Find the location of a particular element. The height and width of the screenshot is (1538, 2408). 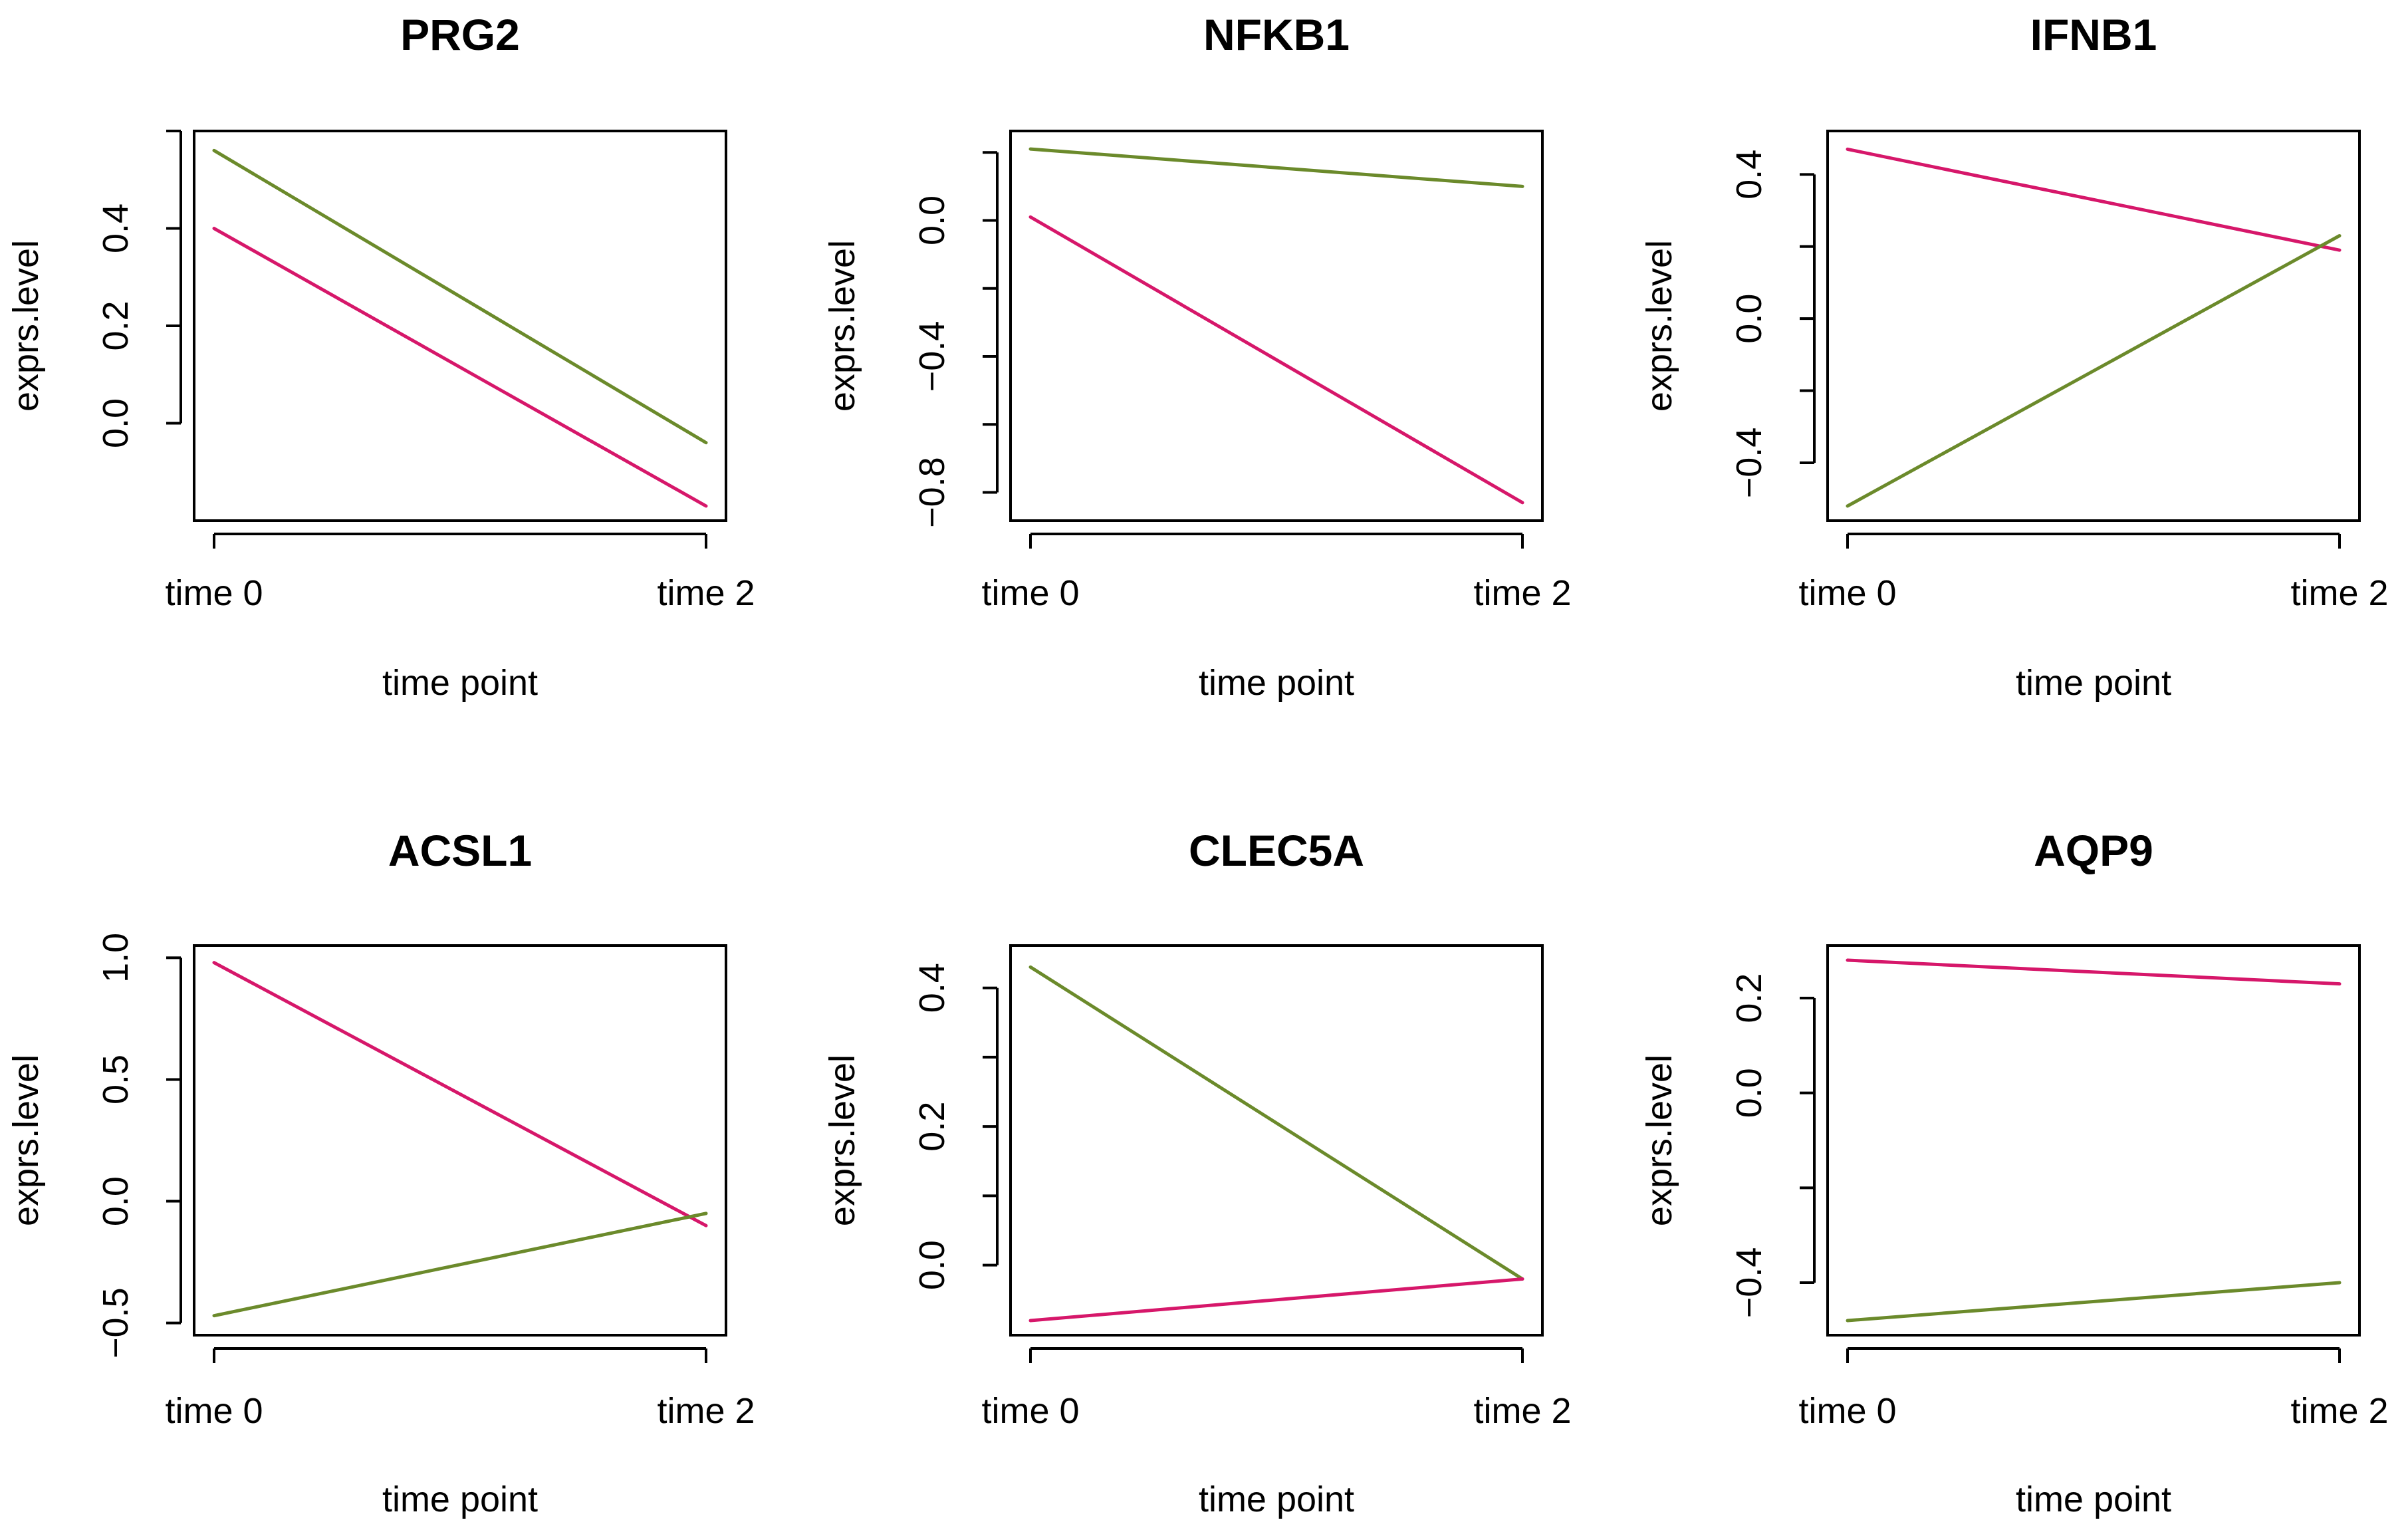

y-tick-label: −0.5 is located at coordinates (116, 1322).